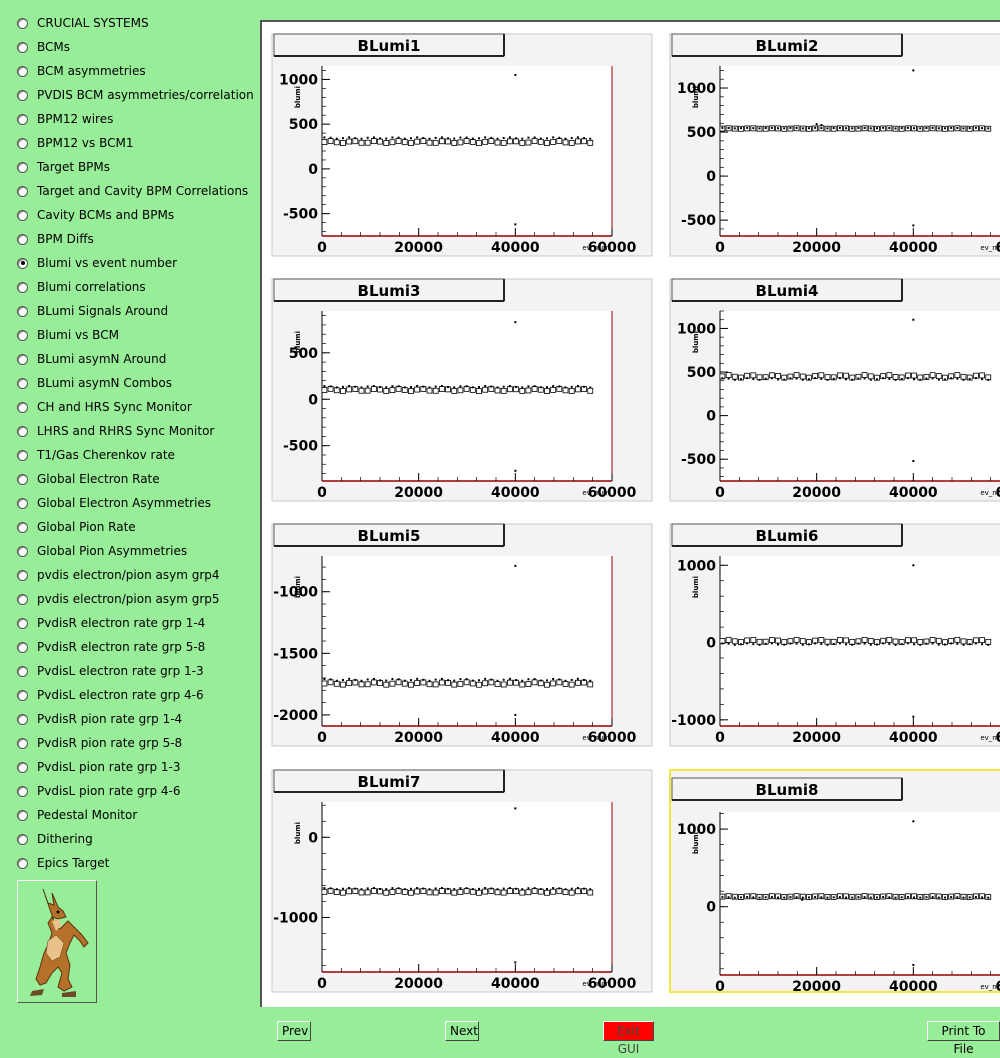  What do you see at coordinates (628, 1038) in the screenshot?
I see `exit-gui-button: Exit GUI` at bounding box center [628, 1038].